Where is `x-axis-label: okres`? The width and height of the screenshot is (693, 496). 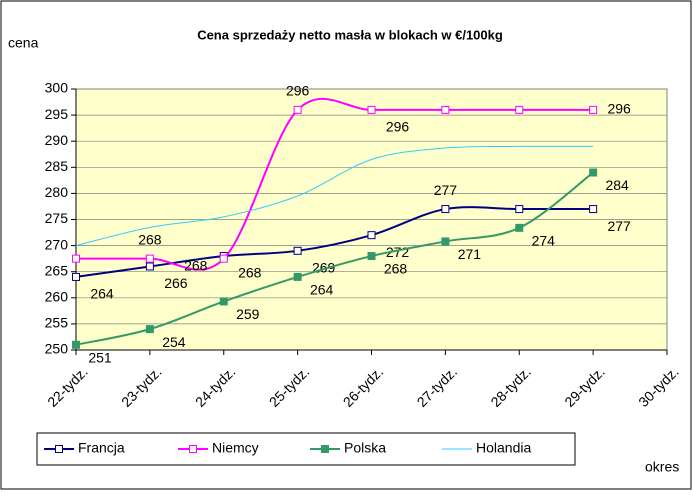
x-axis-label: okres is located at coordinates (662, 467).